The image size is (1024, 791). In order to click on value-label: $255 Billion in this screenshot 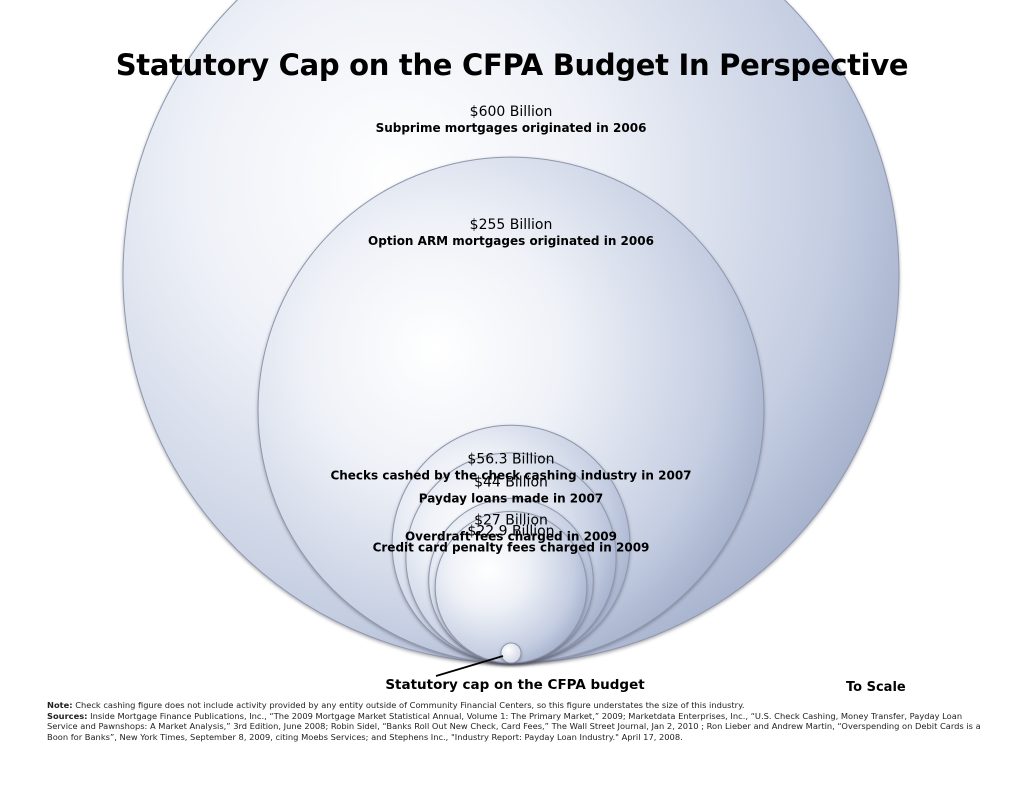, I will do `click(511, 225)`.